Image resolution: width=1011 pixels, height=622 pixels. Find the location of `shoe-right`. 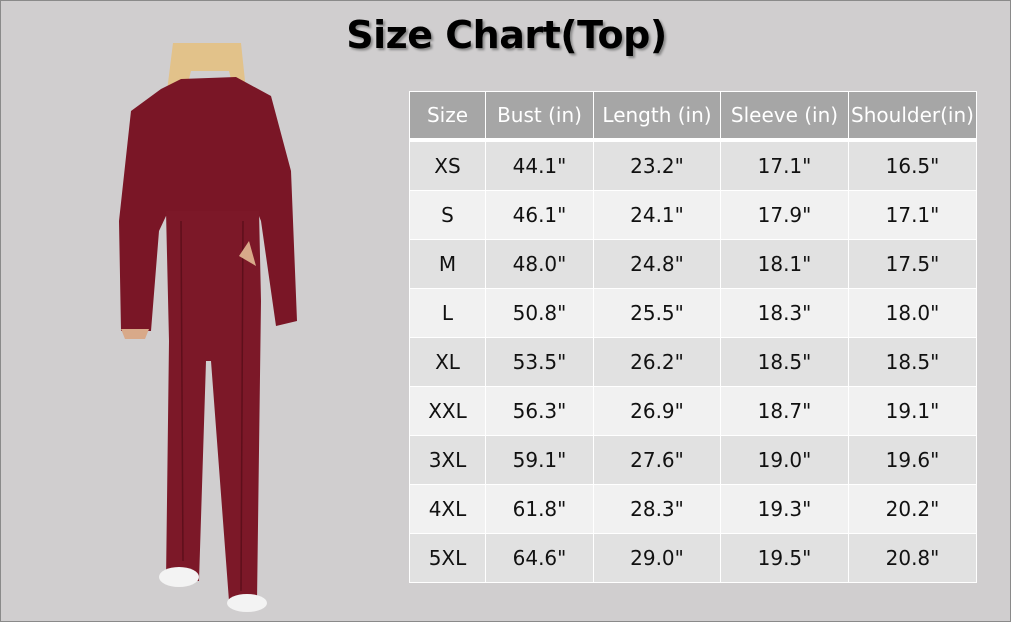

shoe-right is located at coordinates (247, 603).